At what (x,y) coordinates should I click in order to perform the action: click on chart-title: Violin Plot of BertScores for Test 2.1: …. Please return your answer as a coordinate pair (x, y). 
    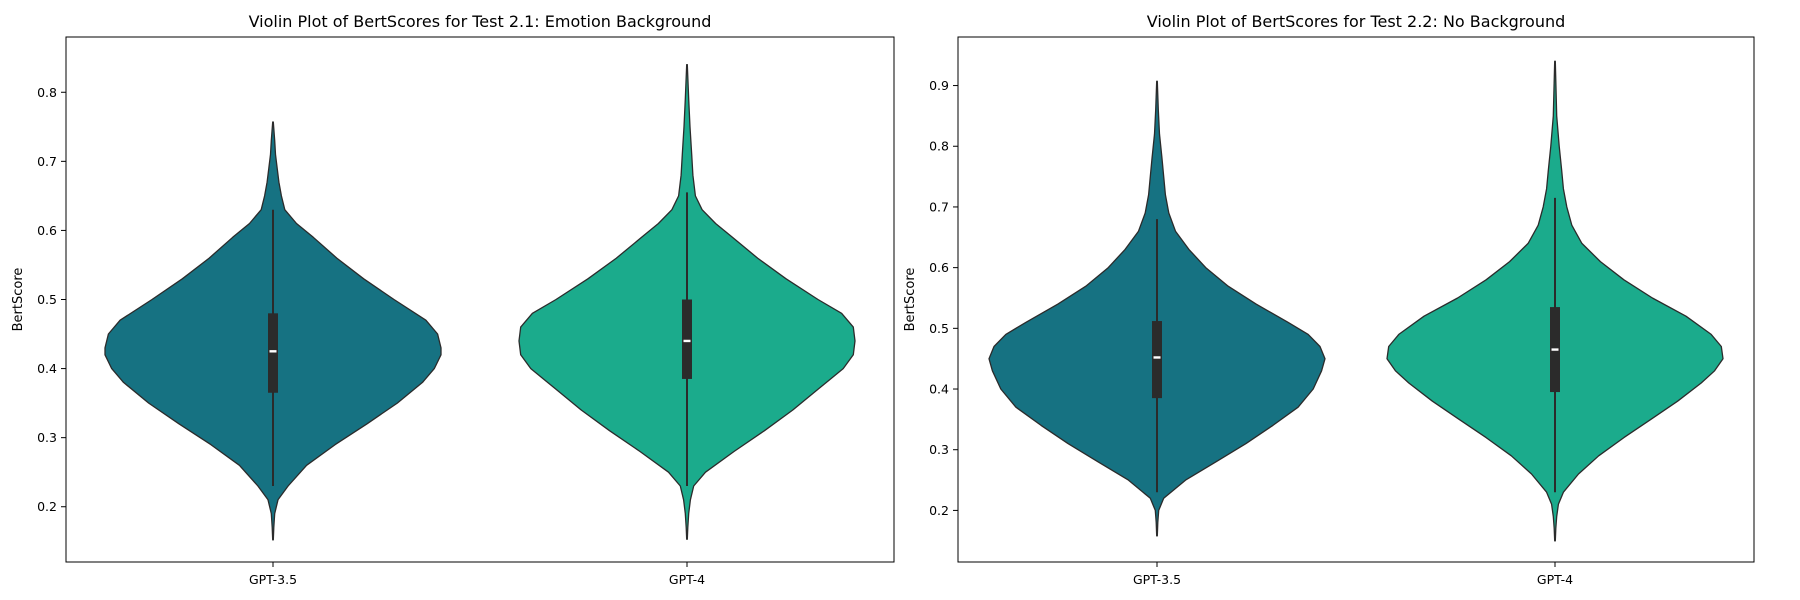
    Looking at the image, I should click on (480, 21).